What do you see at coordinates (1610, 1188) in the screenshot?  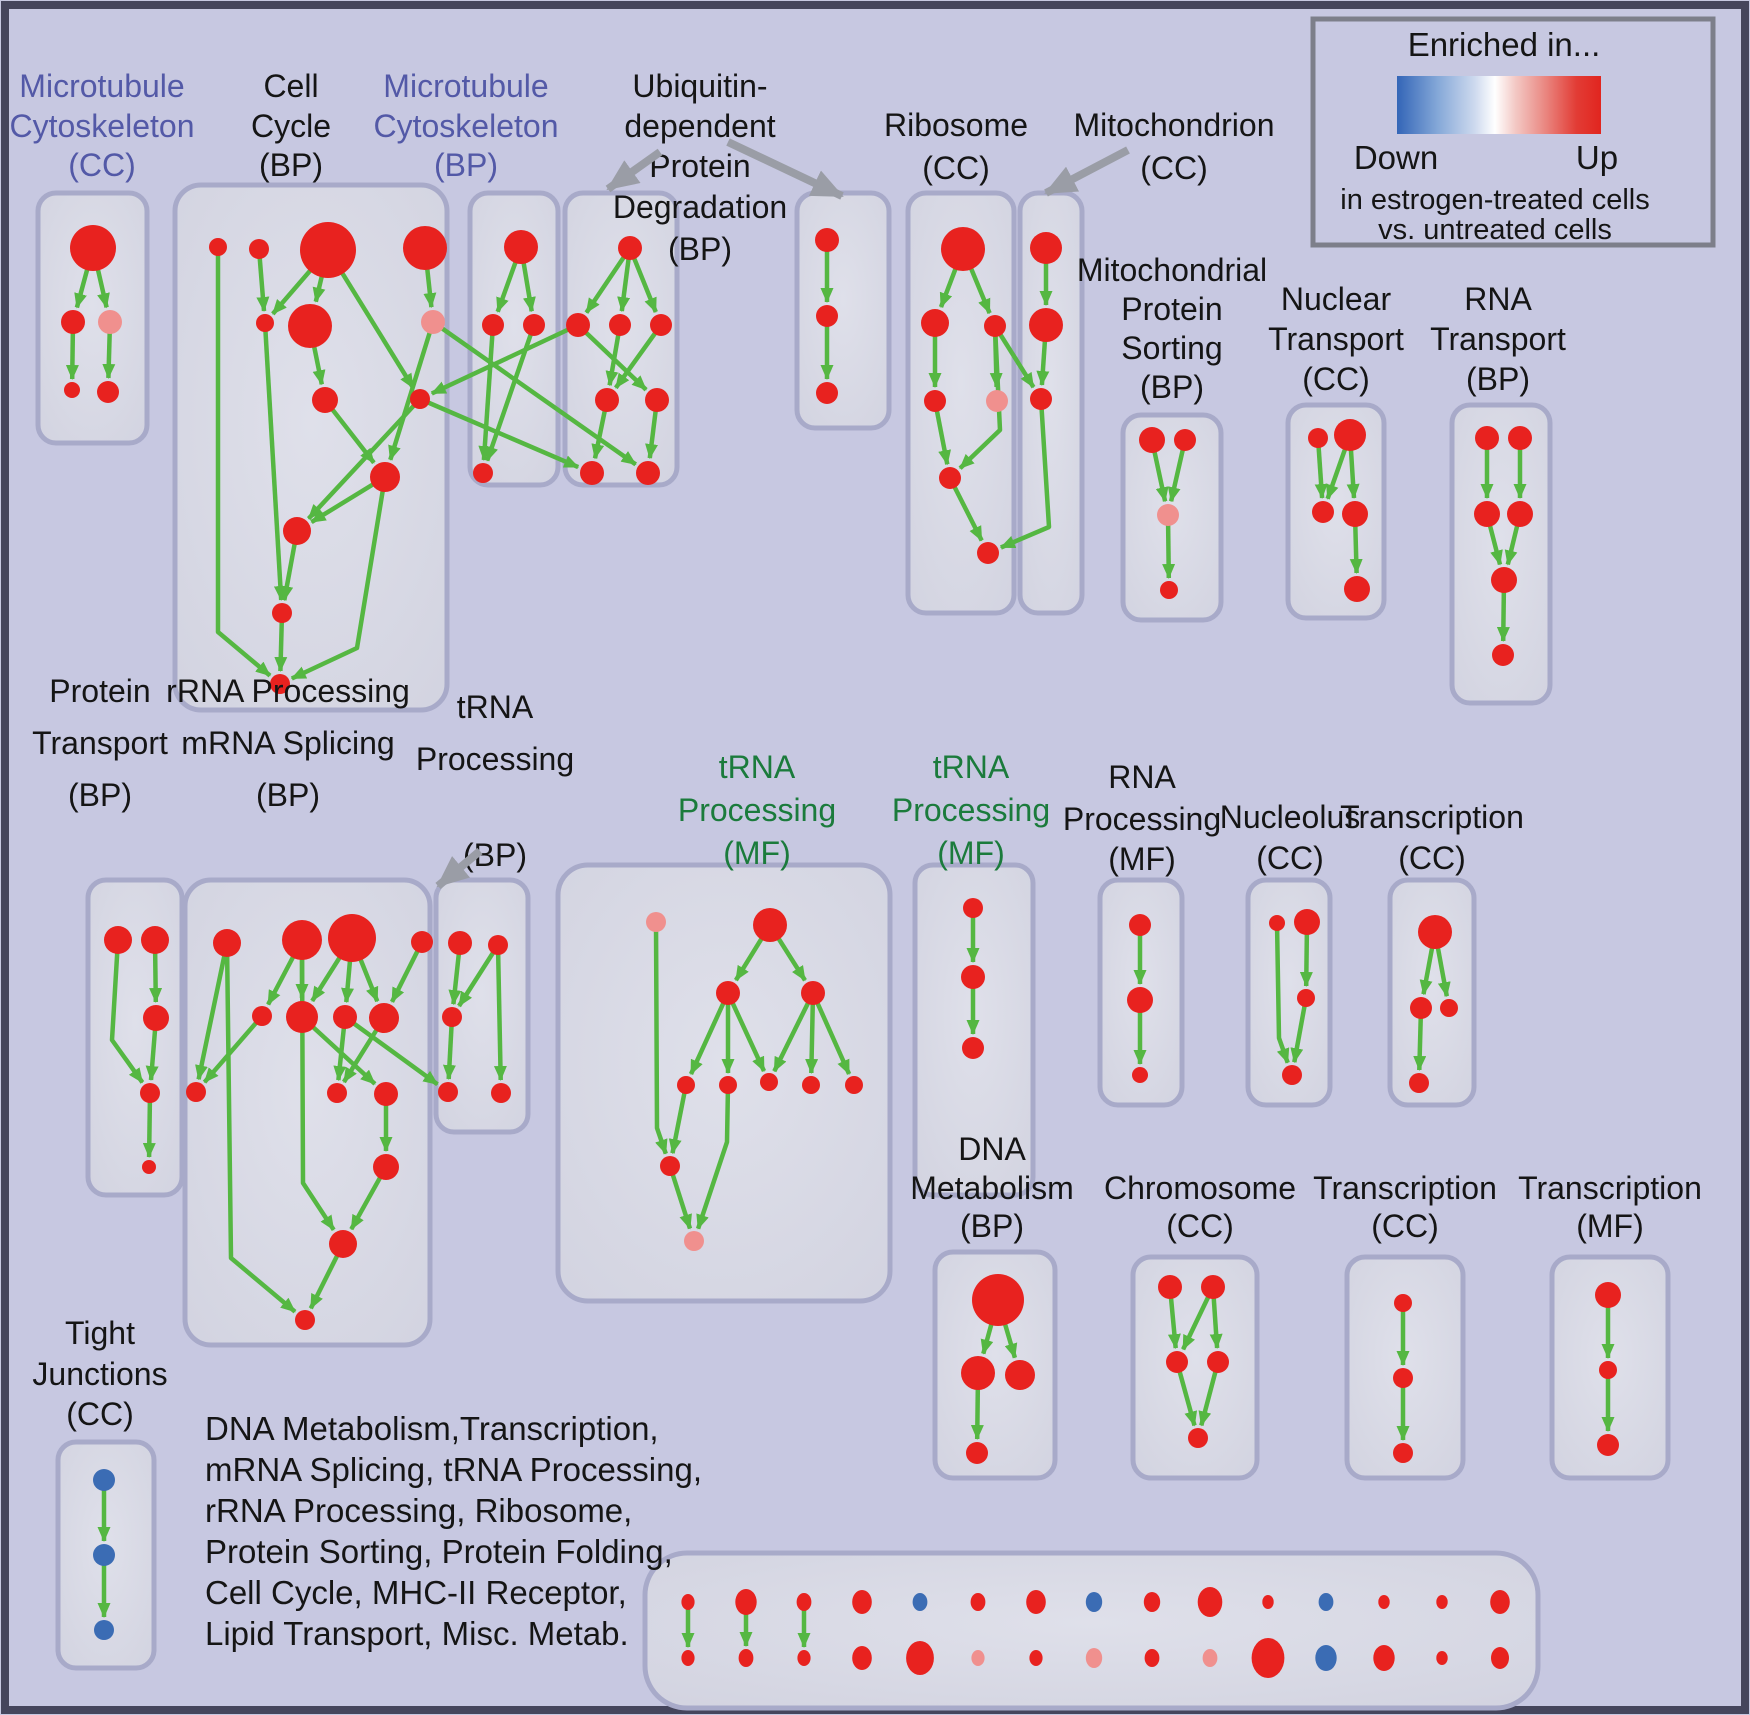 I see `transcription-mf-label: Transcription` at bounding box center [1610, 1188].